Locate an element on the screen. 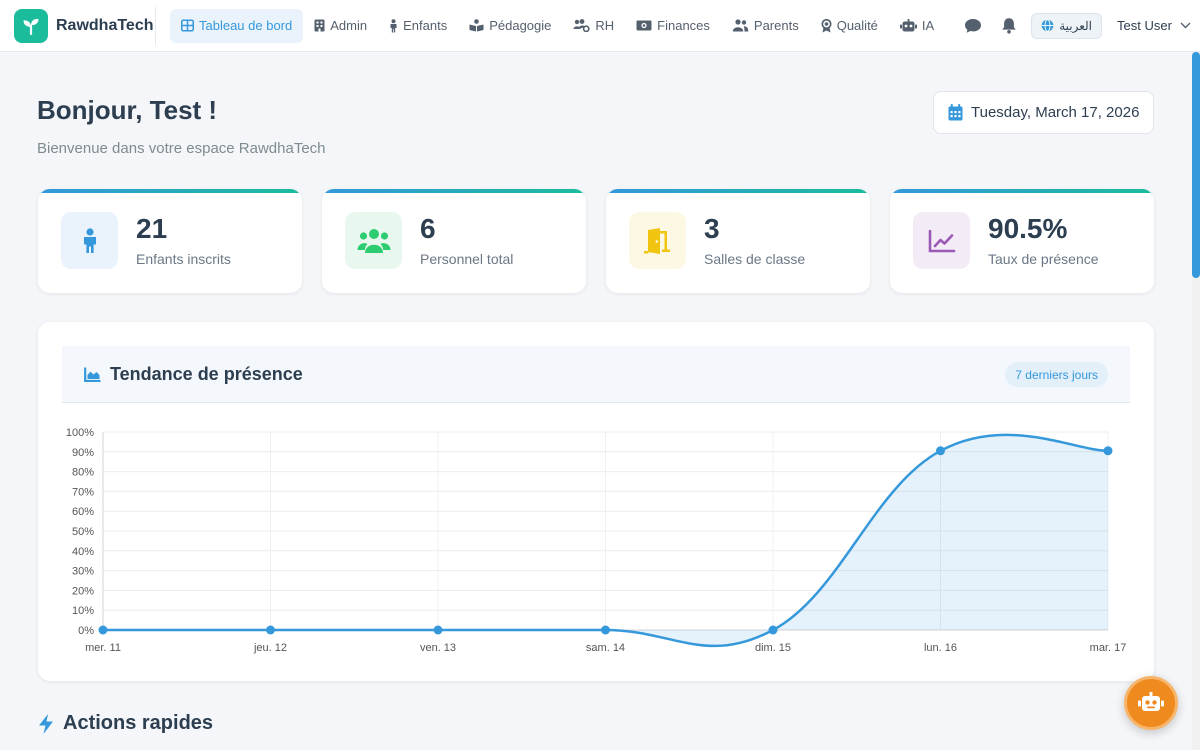  x-tick-label: mer. 11 is located at coordinates (103, 648).